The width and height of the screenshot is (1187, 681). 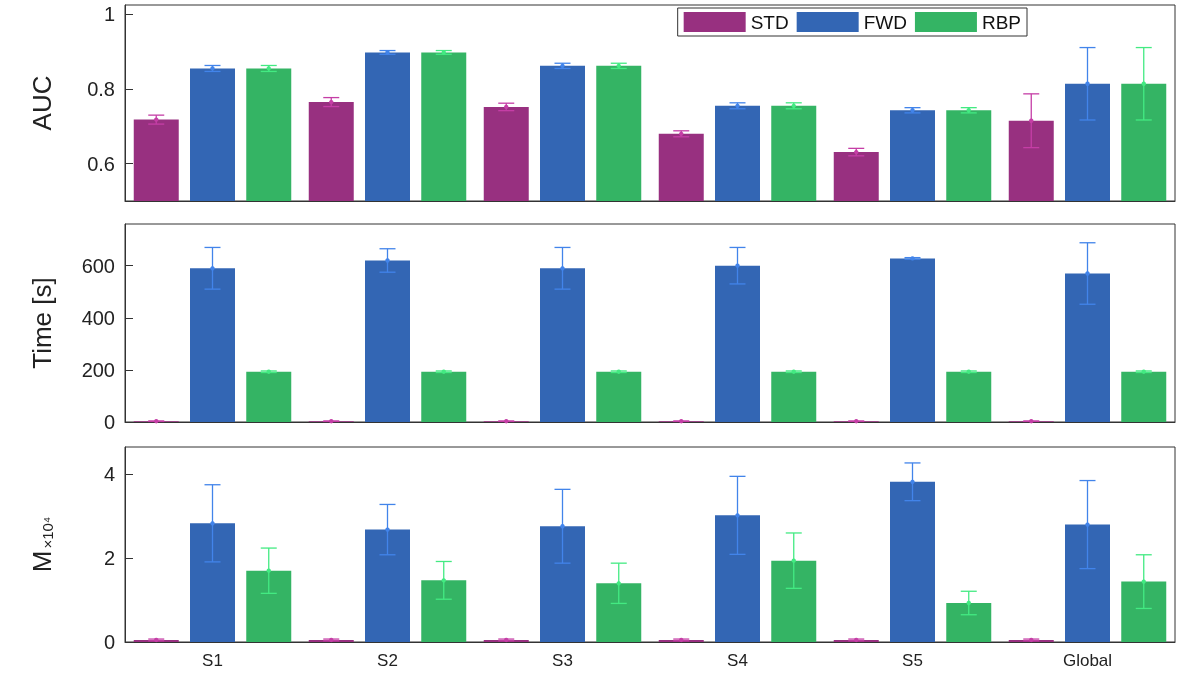 What do you see at coordinates (1001, 22) in the screenshot?
I see `legend-label: RBP` at bounding box center [1001, 22].